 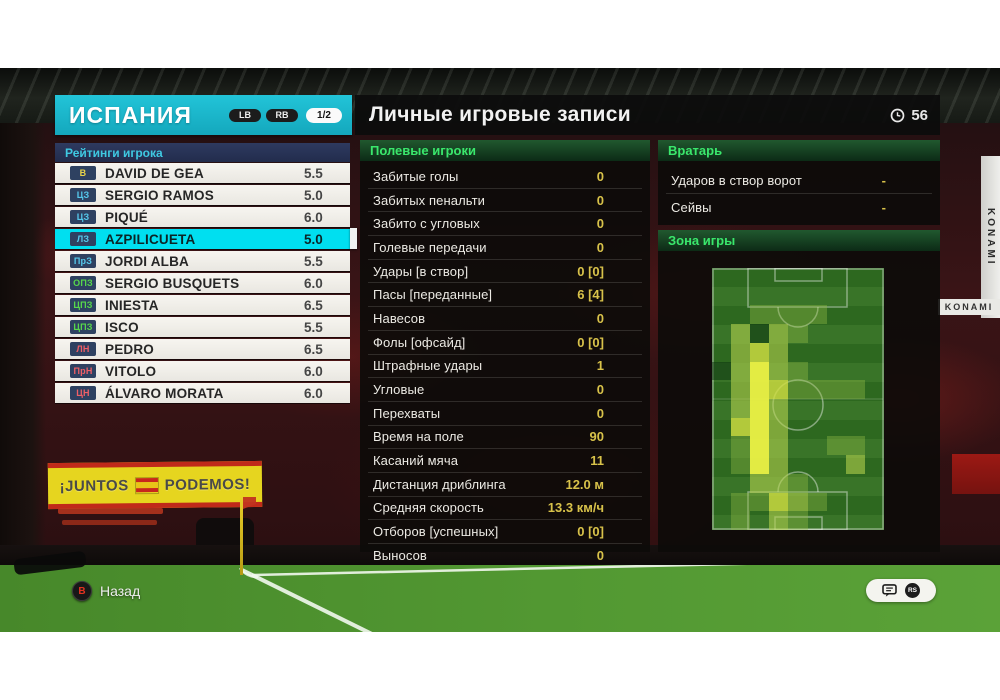 I want to click on player-row: В DAVID DE GEA 5.5, so click(x=202, y=173).